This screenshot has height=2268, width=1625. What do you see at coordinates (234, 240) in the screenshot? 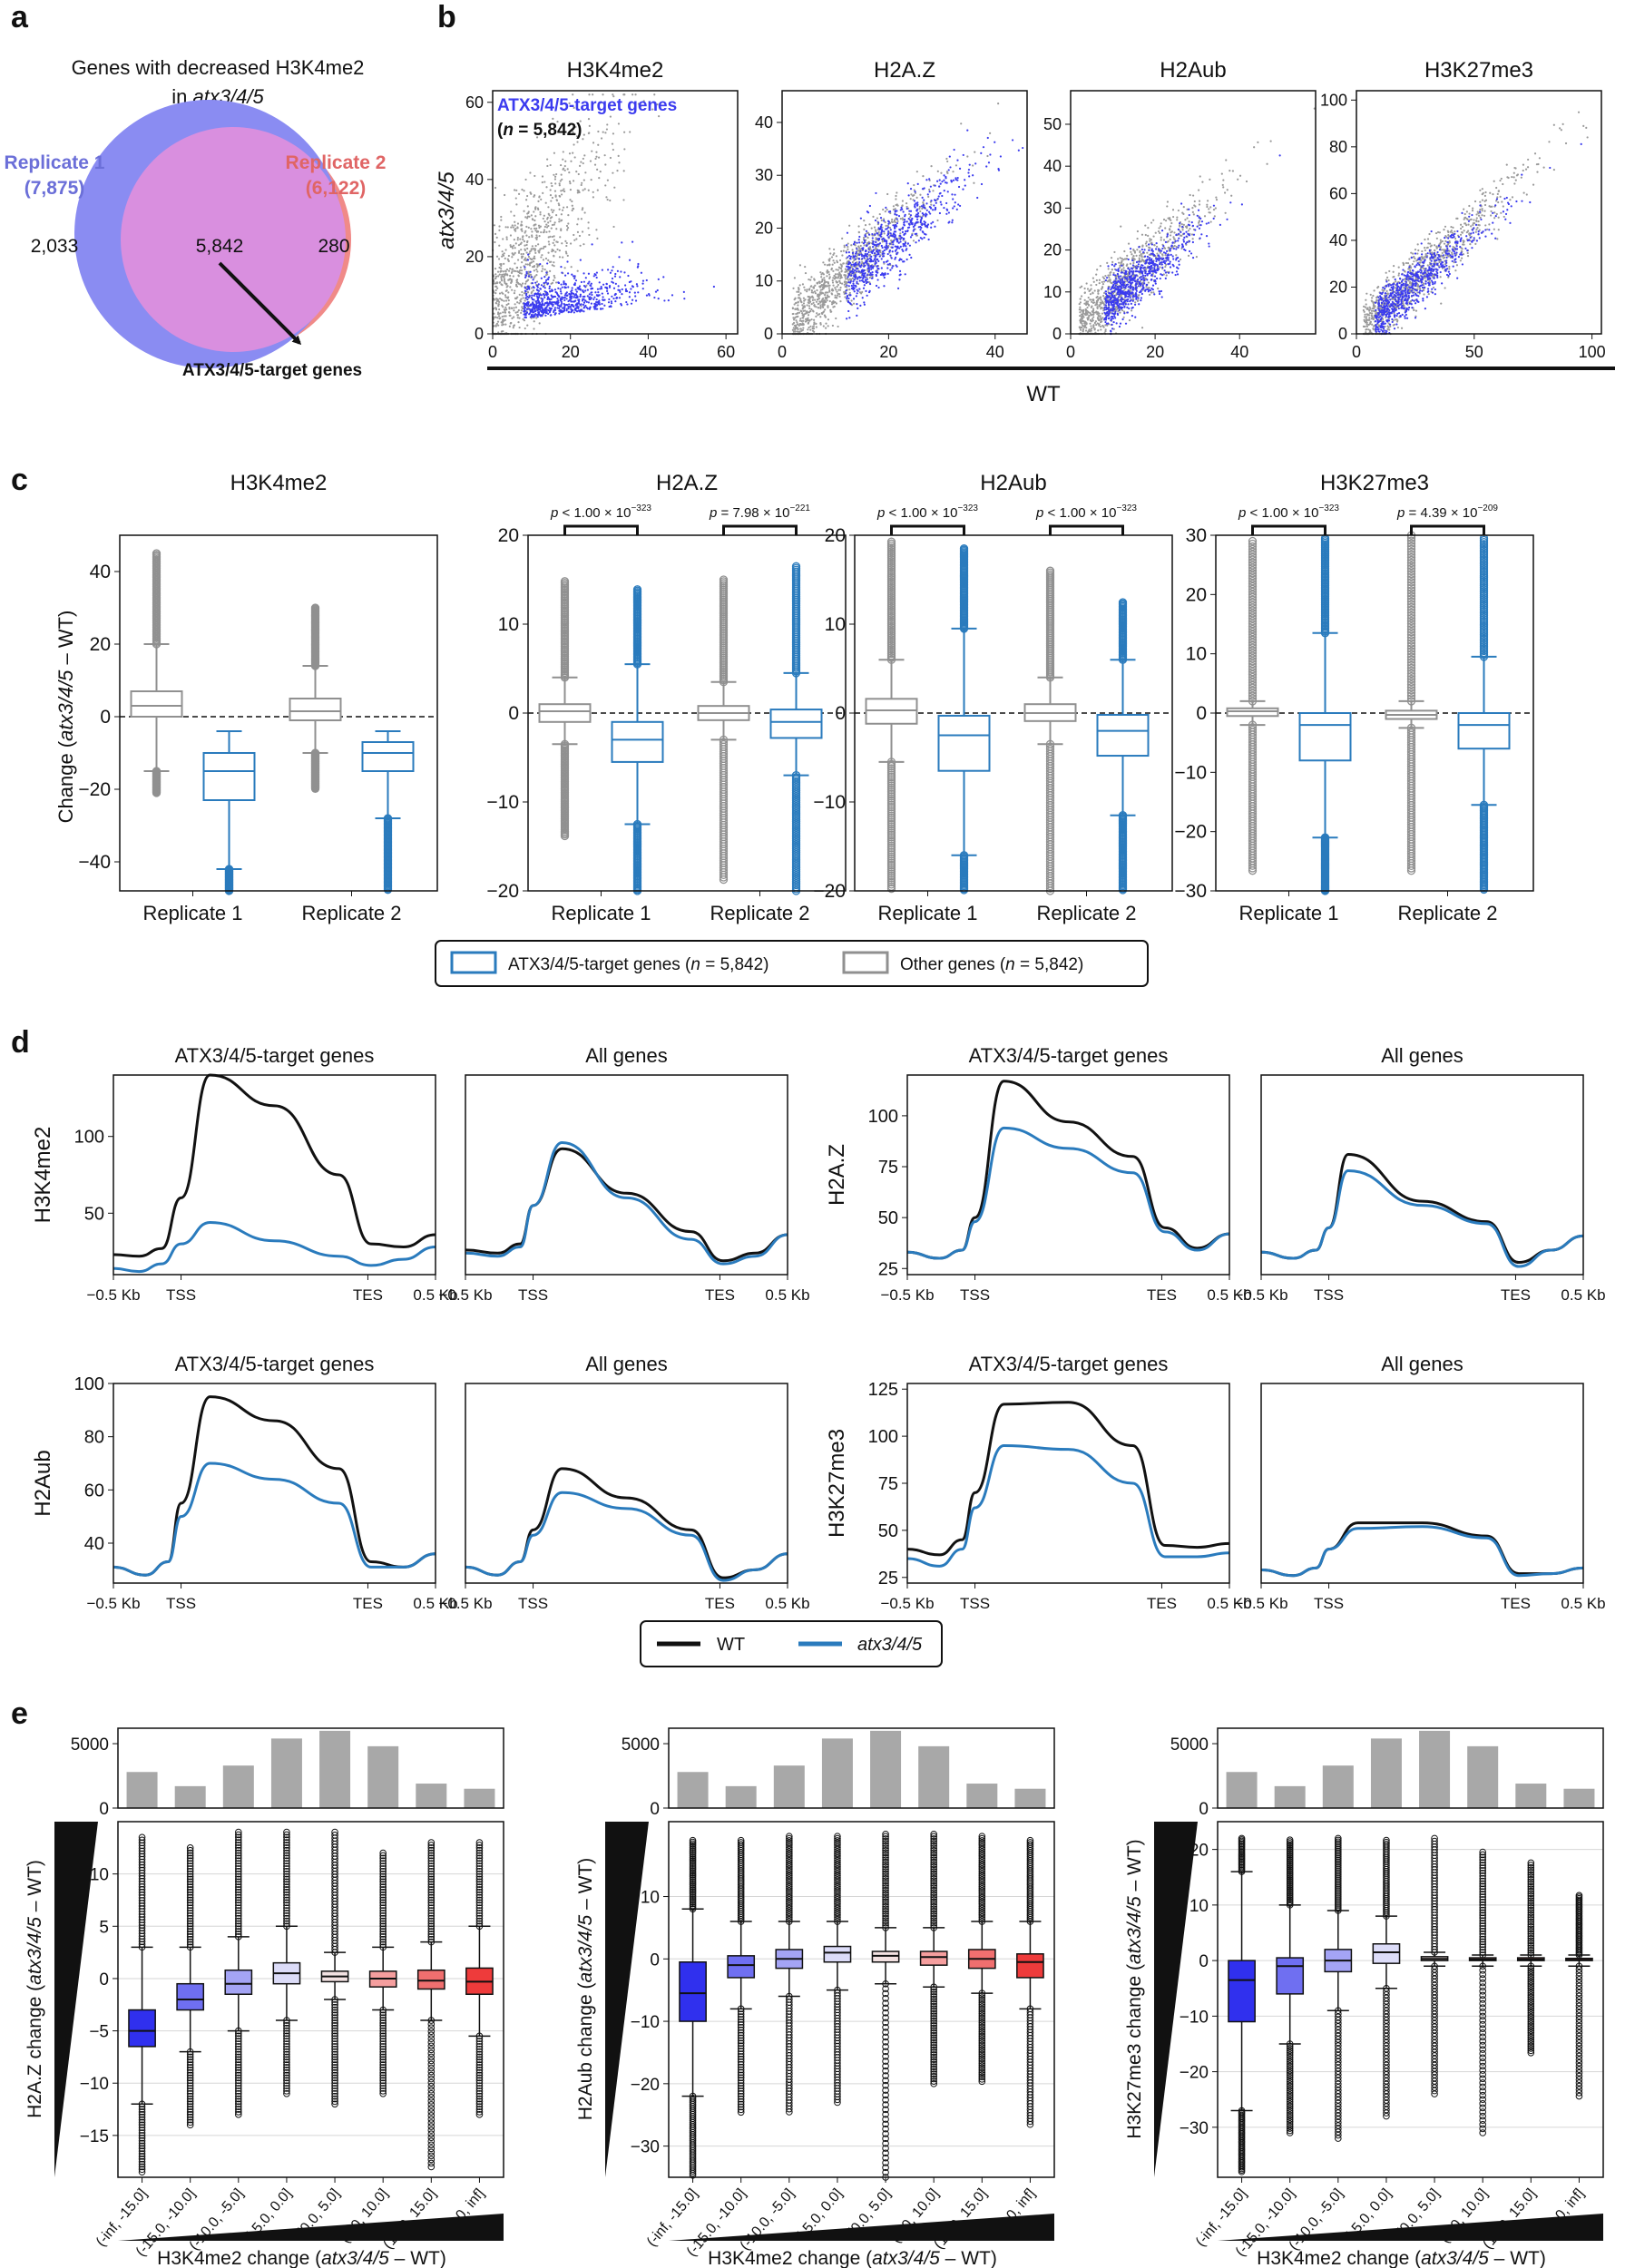
I see `venn-overlap` at bounding box center [234, 240].